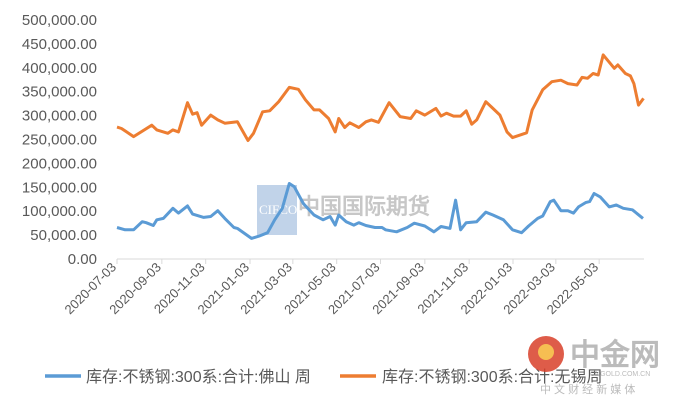  What do you see at coordinates (620, 374) in the screenshot?
I see `svg-text: CNGOLD.COM.CN` at bounding box center [620, 374].